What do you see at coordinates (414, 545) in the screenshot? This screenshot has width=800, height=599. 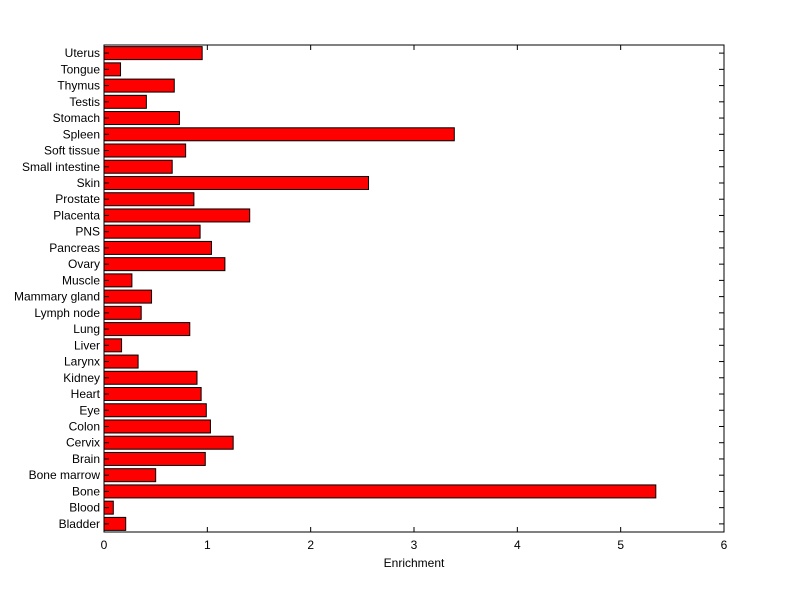 I see `x-tick-label: 3` at bounding box center [414, 545].